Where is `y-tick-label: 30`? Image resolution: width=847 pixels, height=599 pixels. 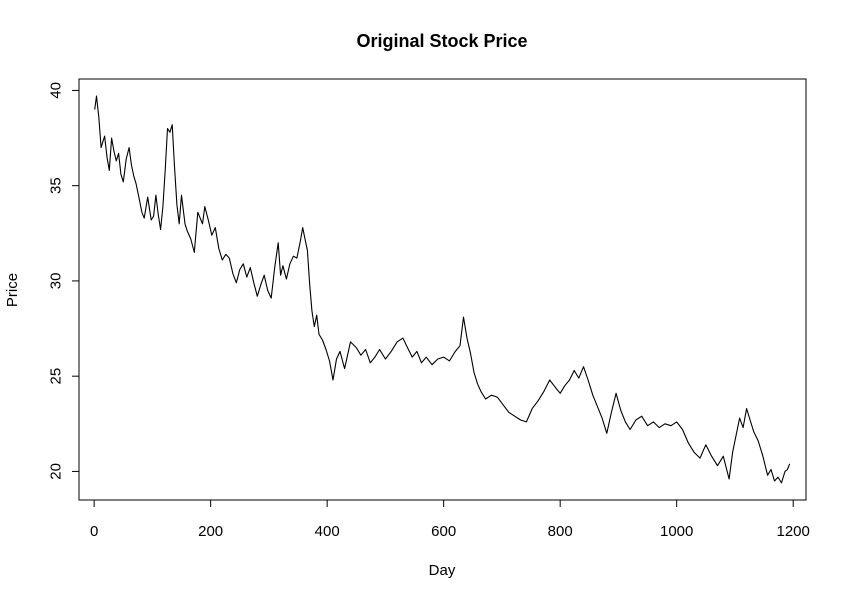
y-tick-label: 30 is located at coordinates (56, 281).